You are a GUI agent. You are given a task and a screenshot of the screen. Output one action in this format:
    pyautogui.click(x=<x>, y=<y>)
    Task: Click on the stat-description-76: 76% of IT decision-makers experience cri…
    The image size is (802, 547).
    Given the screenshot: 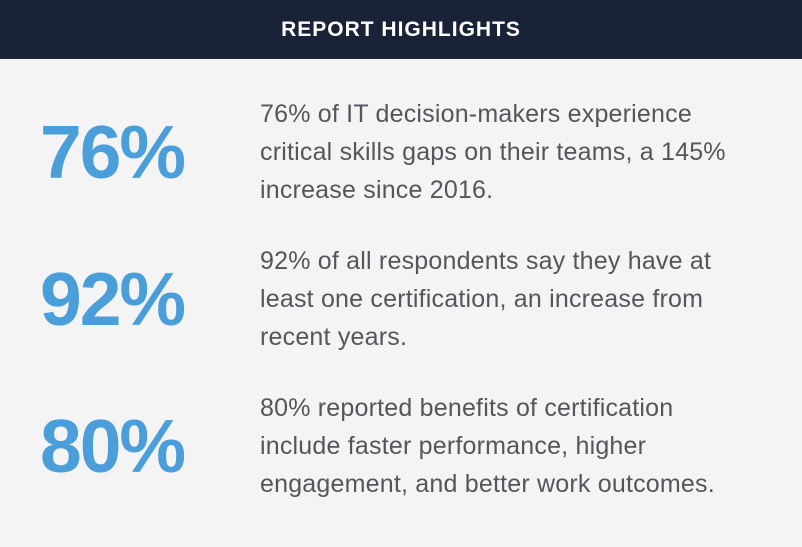 What is the action you would take?
    pyautogui.click(x=493, y=152)
    